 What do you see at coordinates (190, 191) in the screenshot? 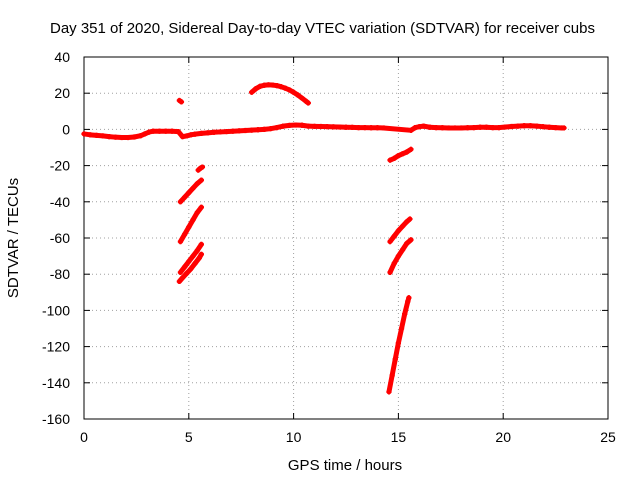
I see `series-drop-track-a` at bounding box center [190, 191].